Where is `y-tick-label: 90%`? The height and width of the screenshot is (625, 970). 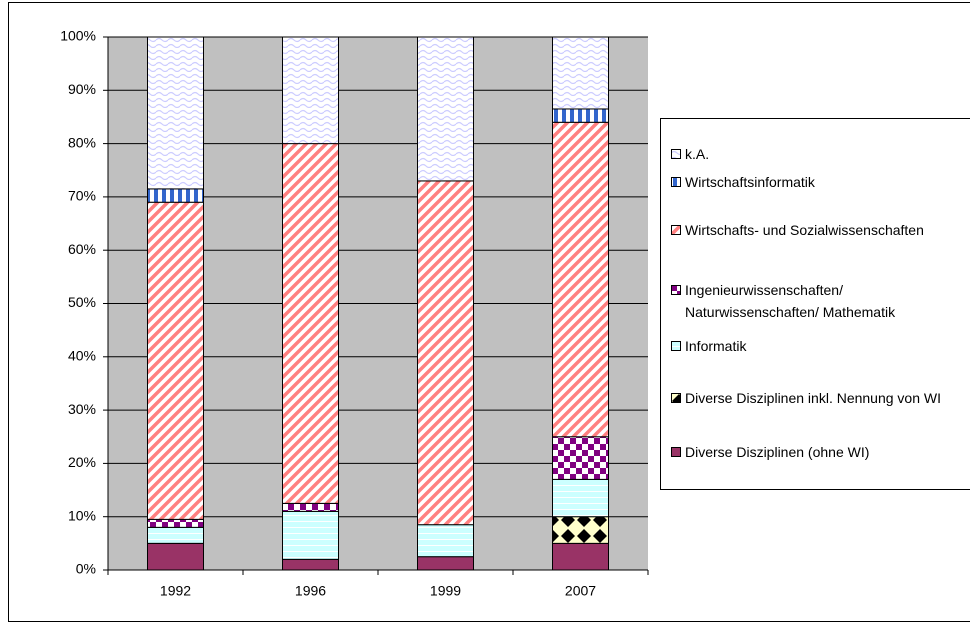
y-tick-label: 90% is located at coordinates (82, 89).